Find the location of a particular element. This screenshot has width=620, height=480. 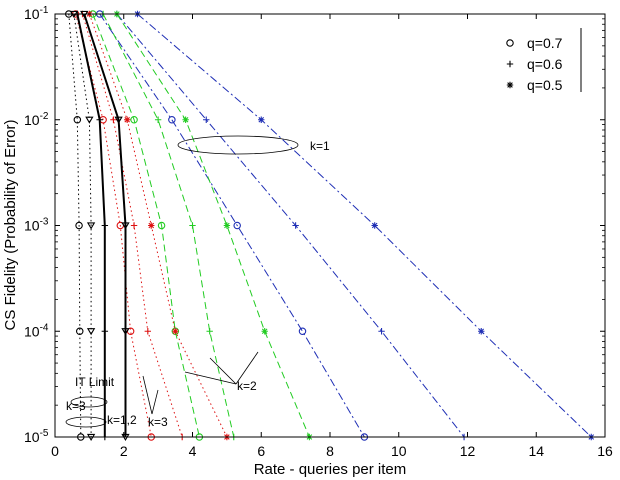

k12-it-ellipse is located at coordinates (86, 422).